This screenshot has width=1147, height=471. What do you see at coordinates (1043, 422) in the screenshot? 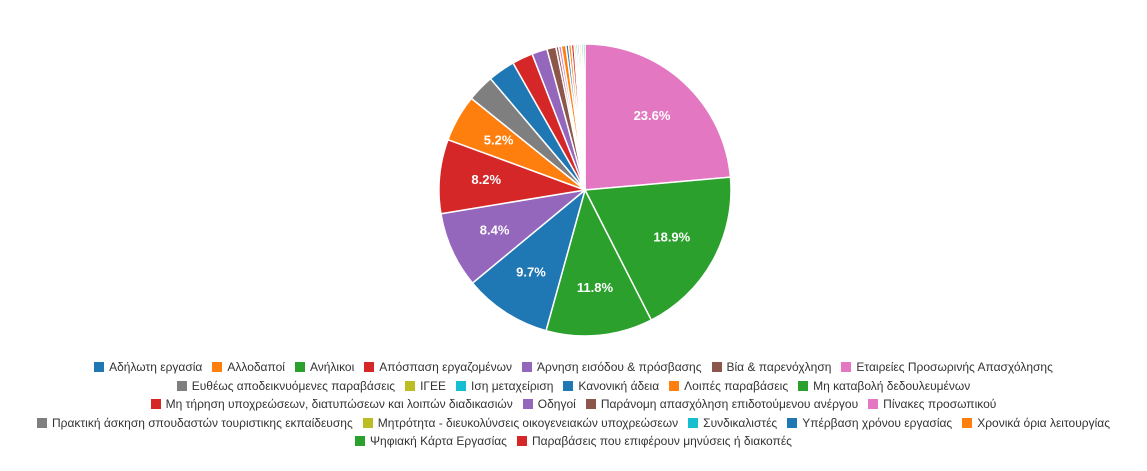
I see `legend-label: Χρονικά όρια λειτουργίας` at bounding box center [1043, 422].